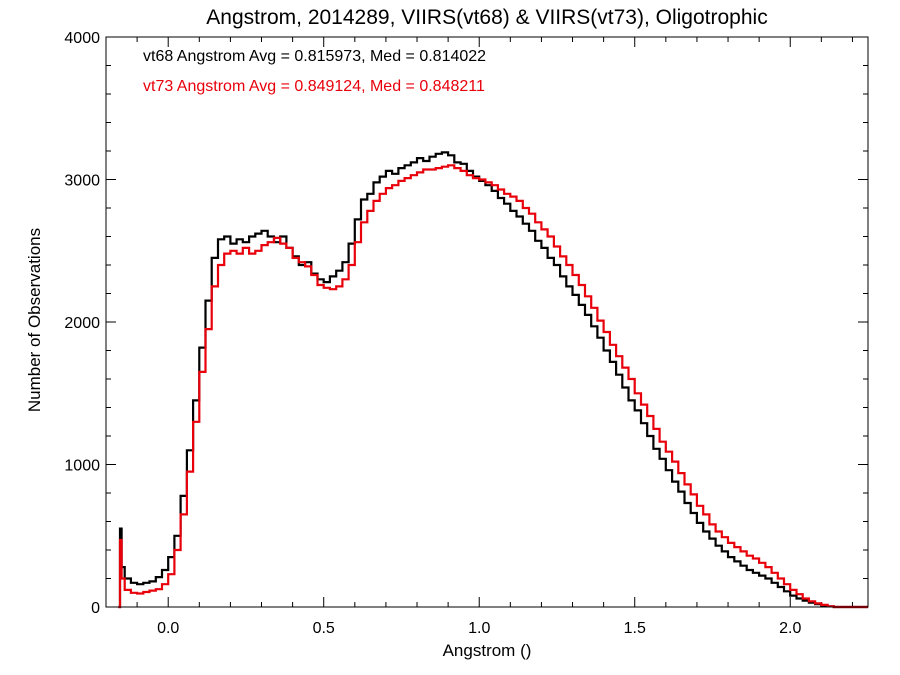 The image size is (900, 675). What do you see at coordinates (479, 628) in the screenshot?
I see `x-tick-label: 1.0` at bounding box center [479, 628].